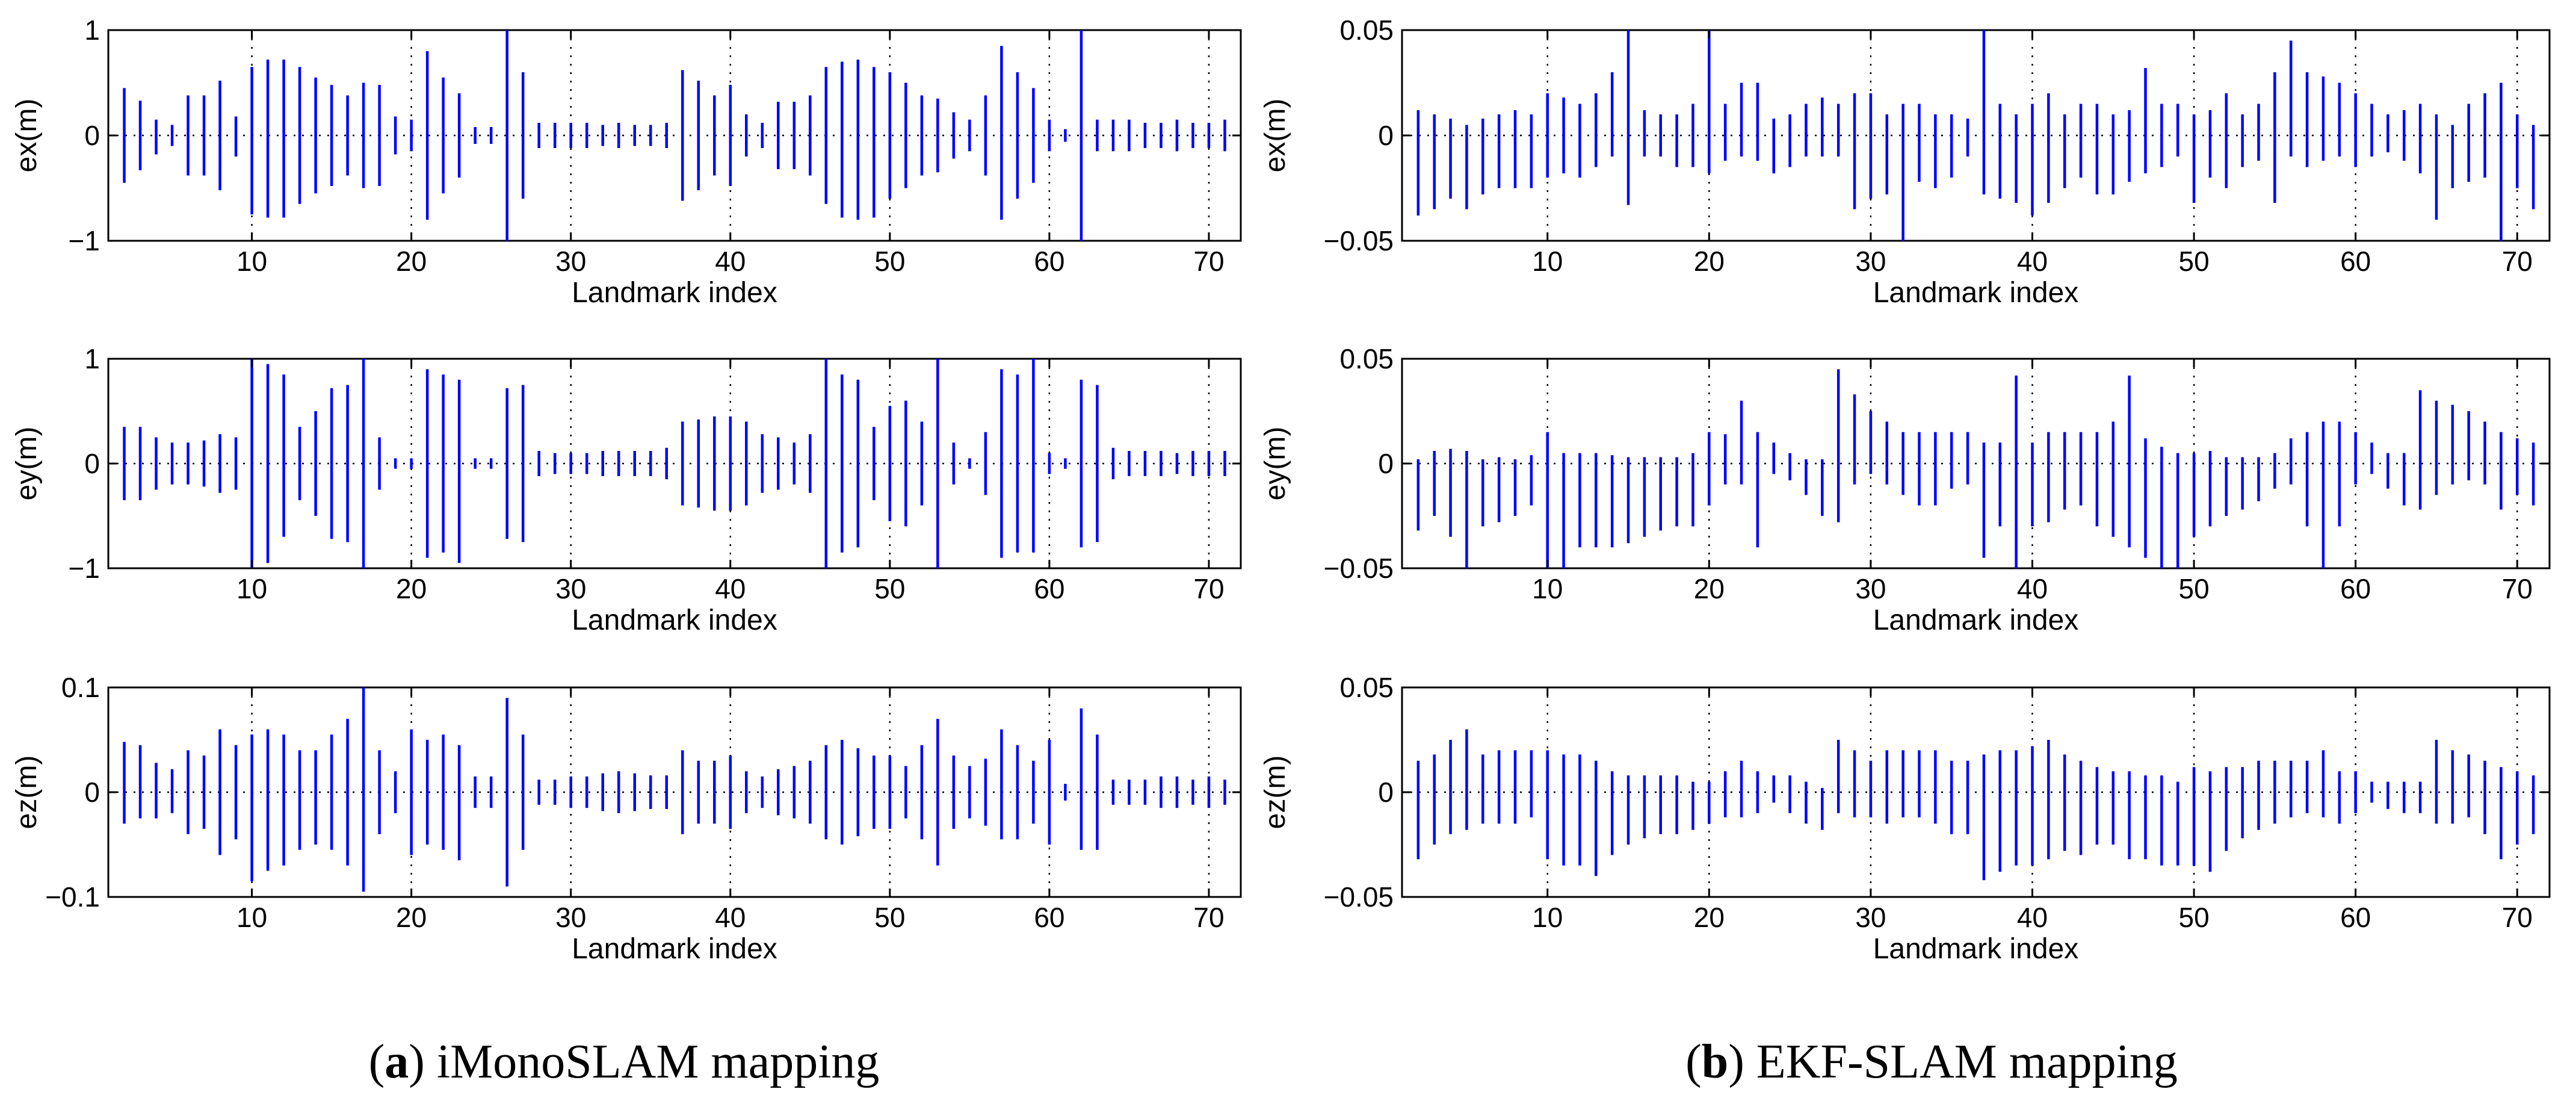 This screenshot has height=1098, width=2576. What do you see at coordinates (1709, 589) in the screenshot?
I see `b_ey-xtick-label-20: 20` at bounding box center [1709, 589].